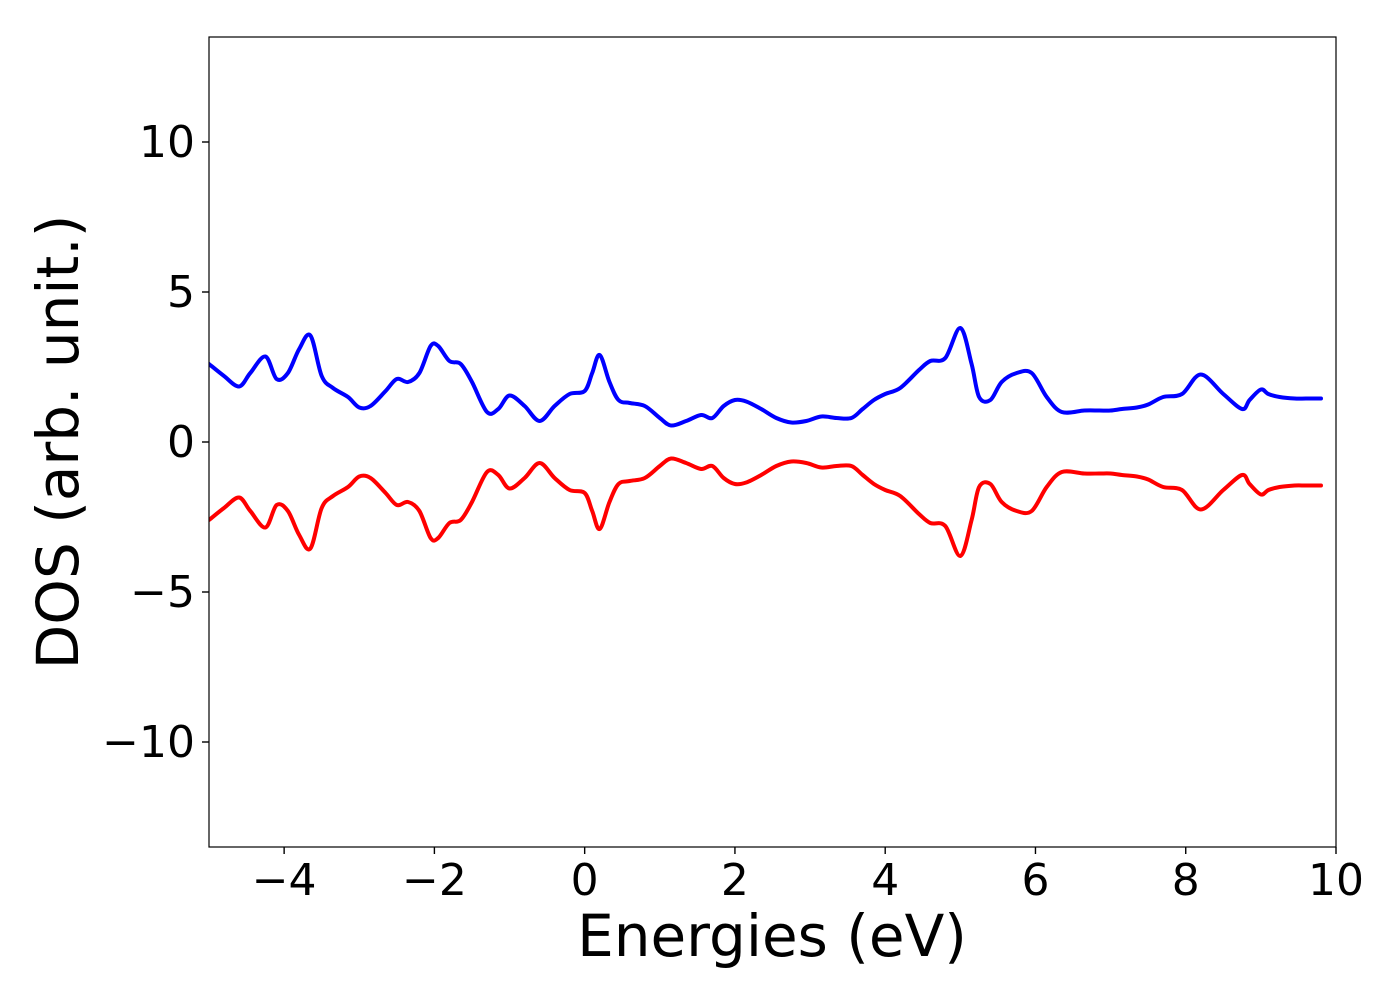  I want to click on x-tick-label: −4, so click(284, 880).